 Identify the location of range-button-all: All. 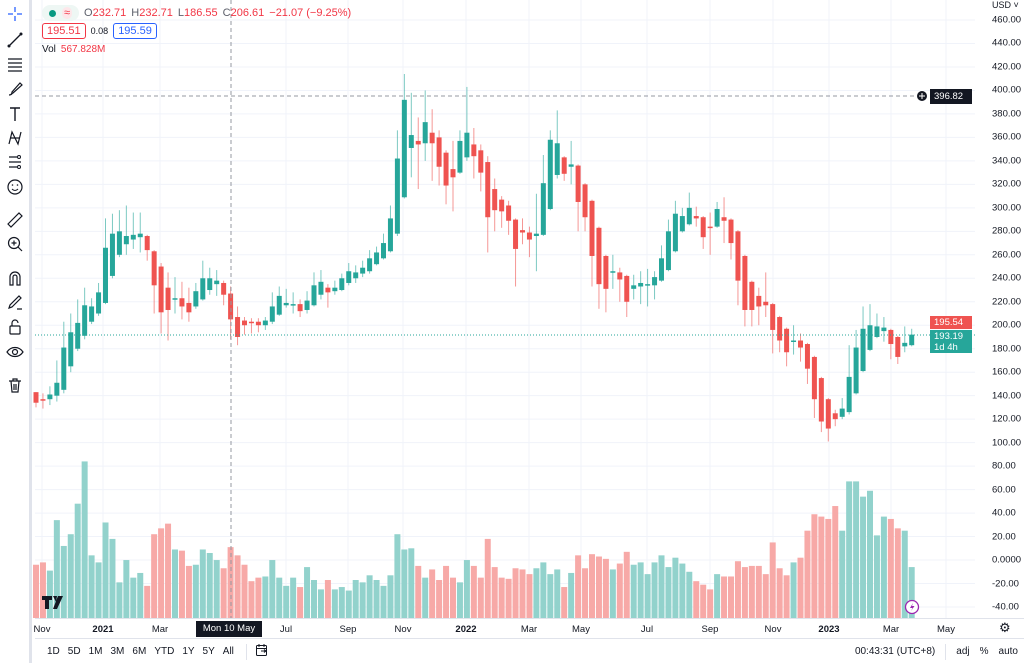
(228, 651).